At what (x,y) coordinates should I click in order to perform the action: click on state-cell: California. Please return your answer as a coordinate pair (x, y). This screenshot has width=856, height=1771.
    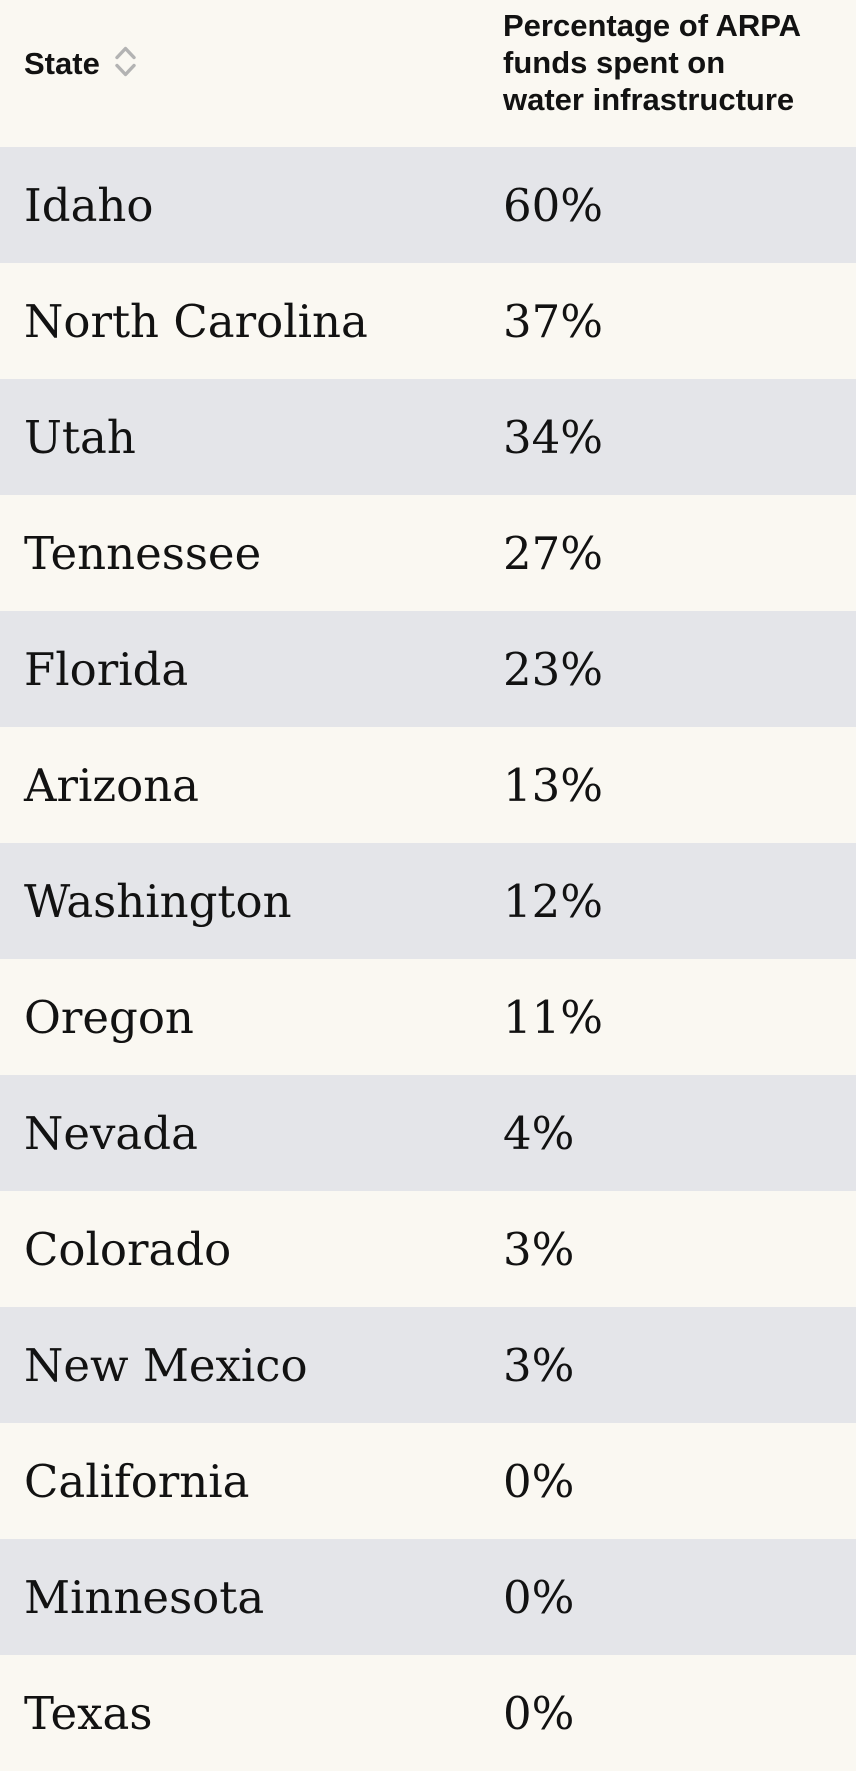
    Looking at the image, I should click on (239, 1481).